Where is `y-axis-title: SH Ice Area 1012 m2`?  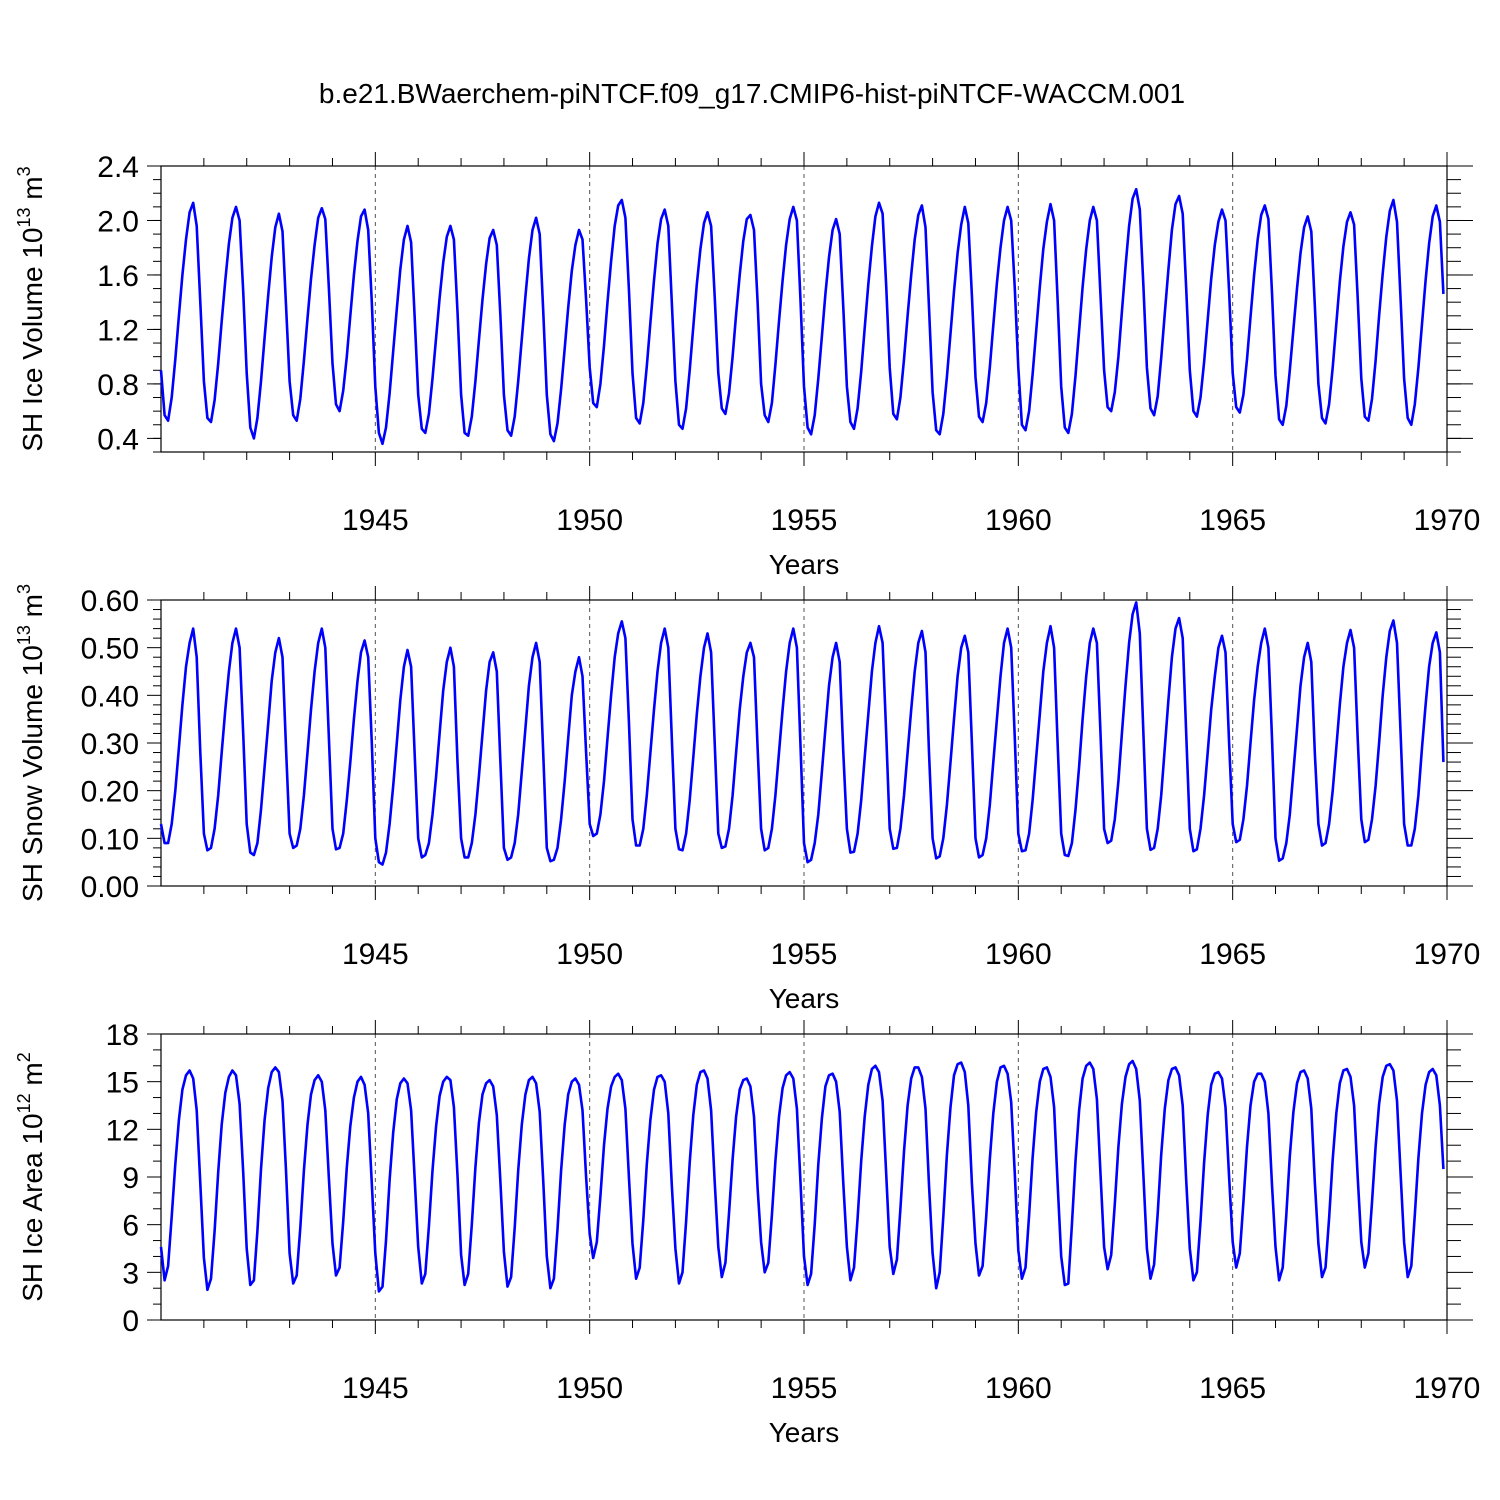 y-axis-title: SH Ice Area 1012 m2 is located at coordinates (31, 1177).